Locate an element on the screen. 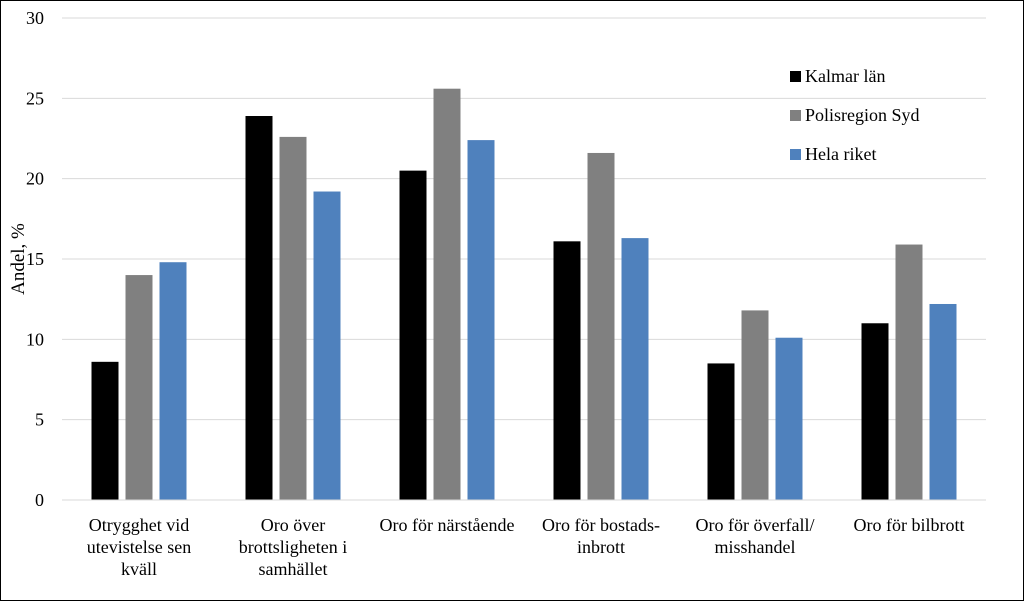  category-label-line: samhället is located at coordinates (293, 569).